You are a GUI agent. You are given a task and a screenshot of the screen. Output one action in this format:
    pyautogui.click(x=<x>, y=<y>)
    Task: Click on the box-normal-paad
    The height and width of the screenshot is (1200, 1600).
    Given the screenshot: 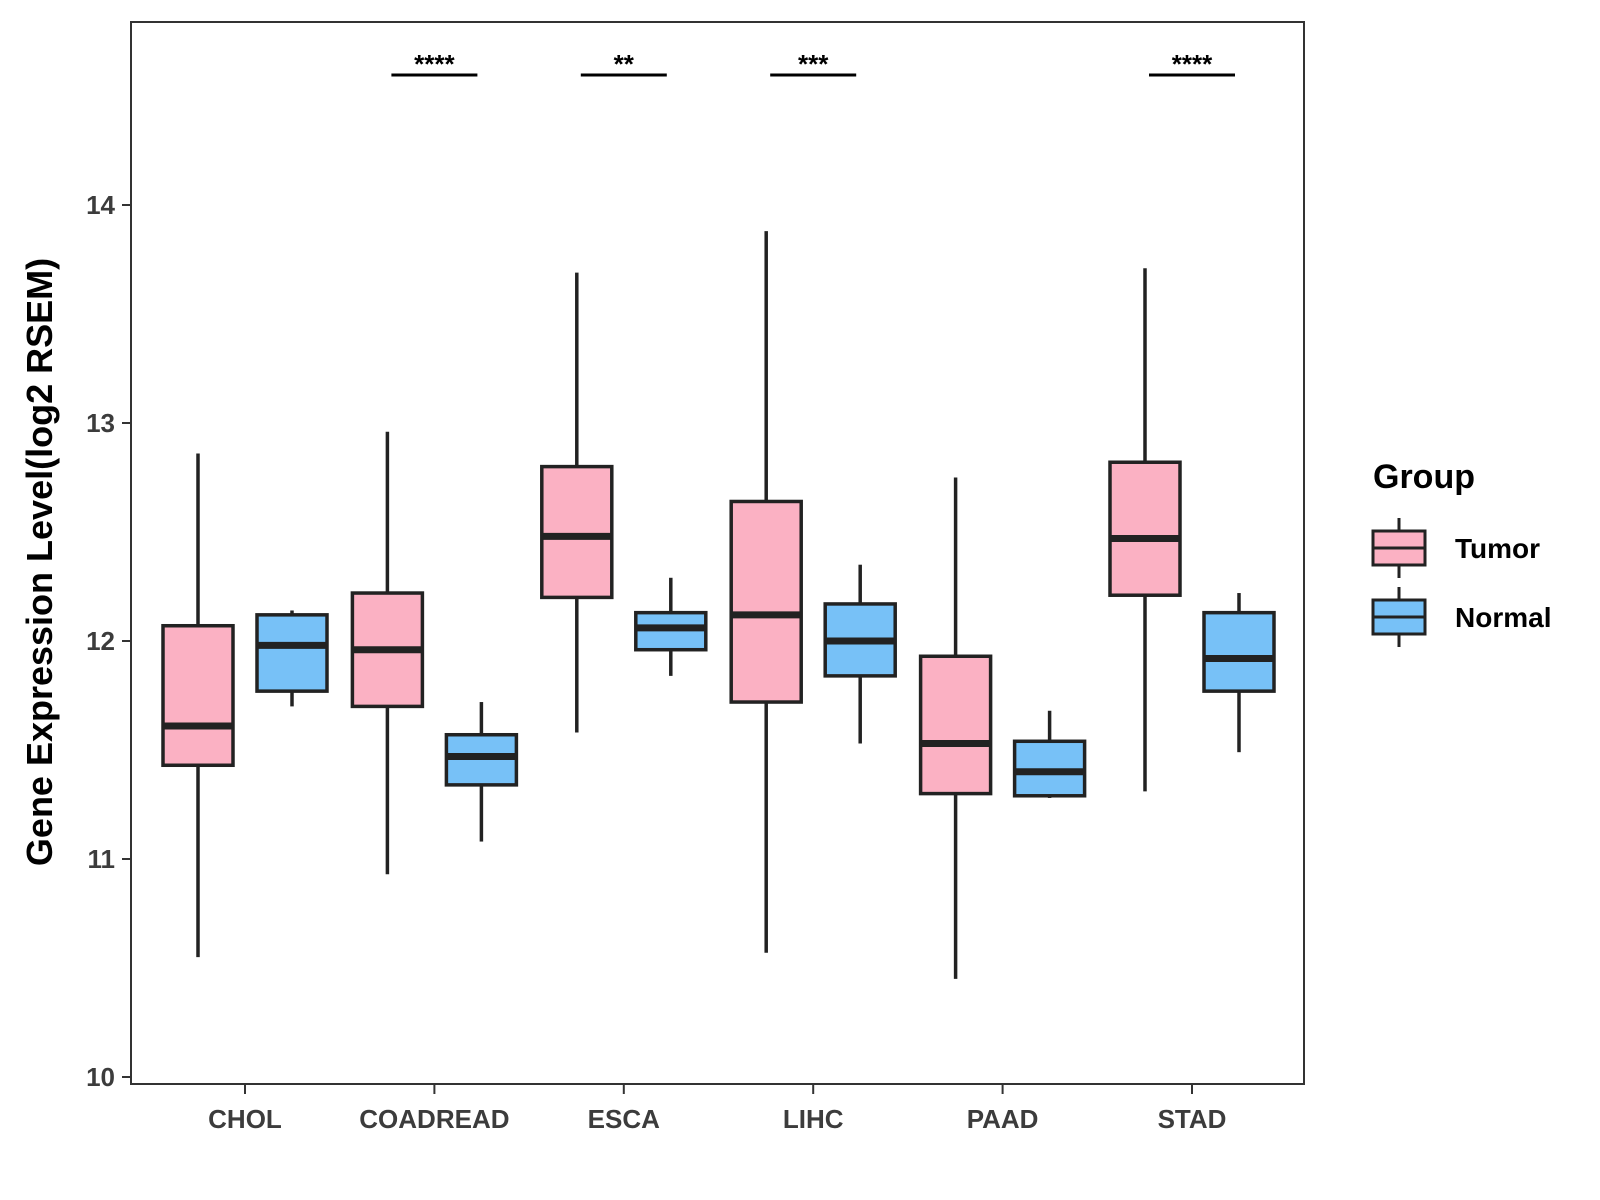 What is the action you would take?
    pyautogui.click(x=1049, y=754)
    